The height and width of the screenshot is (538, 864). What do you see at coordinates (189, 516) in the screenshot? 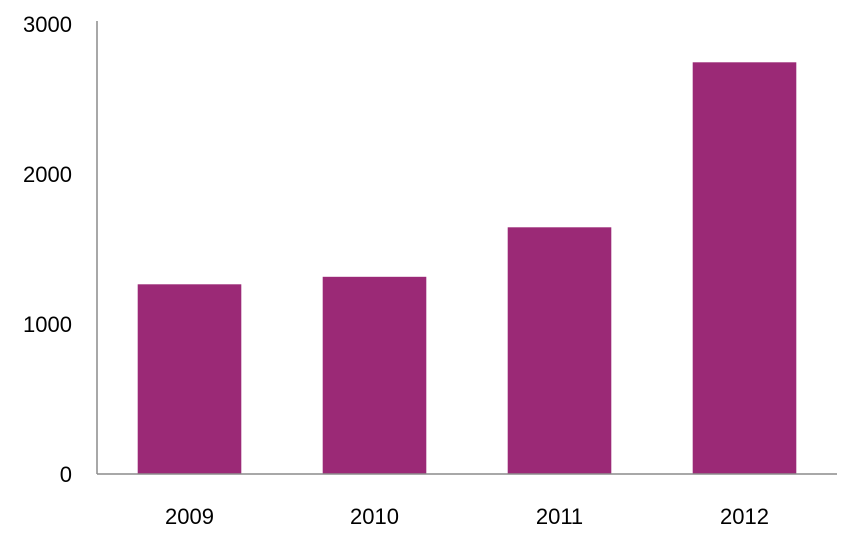
I see `x-tick-label-2009: 2009` at bounding box center [189, 516].